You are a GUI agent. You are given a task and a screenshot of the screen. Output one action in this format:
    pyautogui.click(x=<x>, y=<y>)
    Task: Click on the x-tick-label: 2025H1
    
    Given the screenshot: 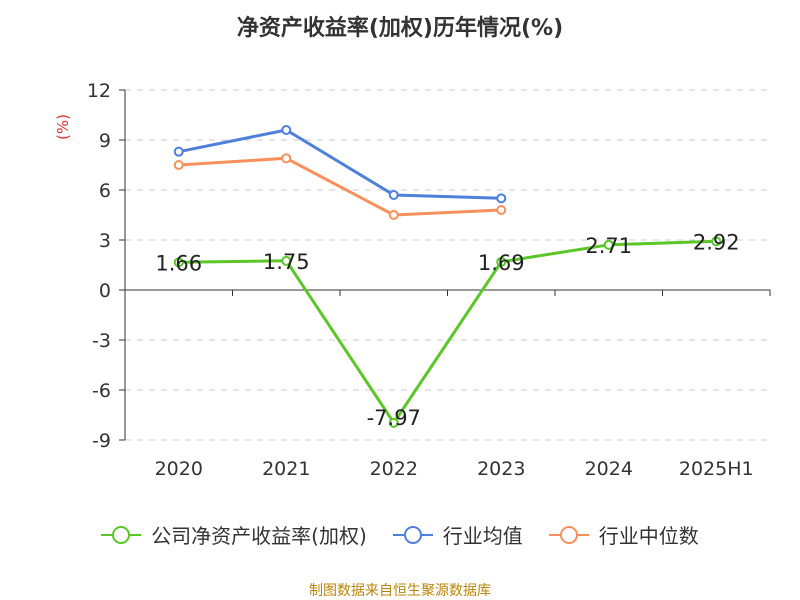 What is the action you would take?
    pyautogui.click(x=716, y=469)
    